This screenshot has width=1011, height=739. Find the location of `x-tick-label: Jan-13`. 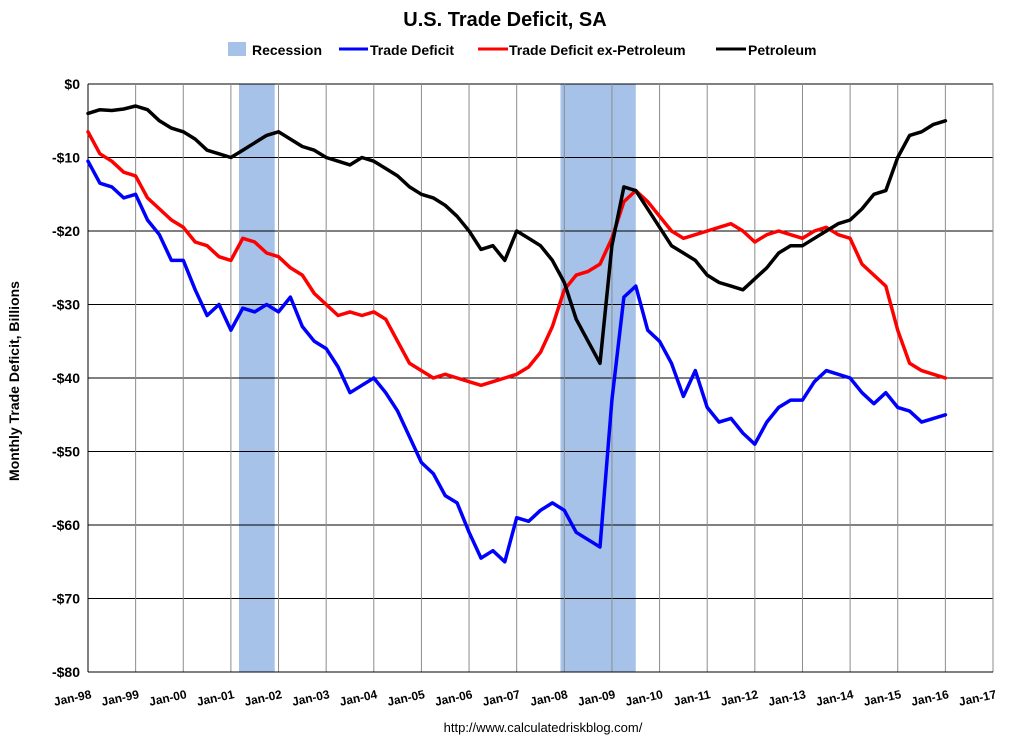

x-tick-label: Jan-13 is located at coordinates (787, 698).